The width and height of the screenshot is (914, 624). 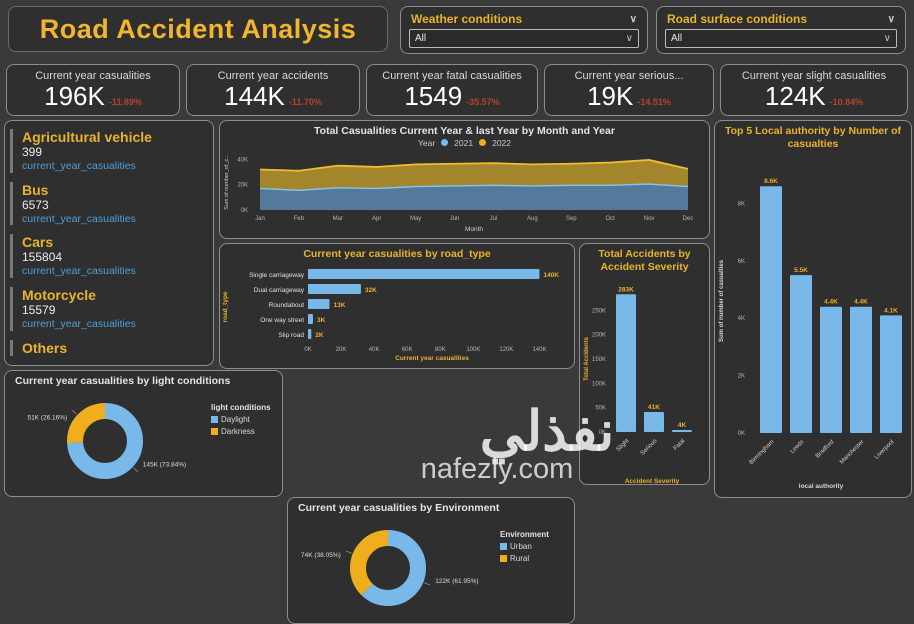 What do you see at coordinates (242, 185) in the screenshot?
I see `axis-label: 20K` at bounding box center [242, 185].